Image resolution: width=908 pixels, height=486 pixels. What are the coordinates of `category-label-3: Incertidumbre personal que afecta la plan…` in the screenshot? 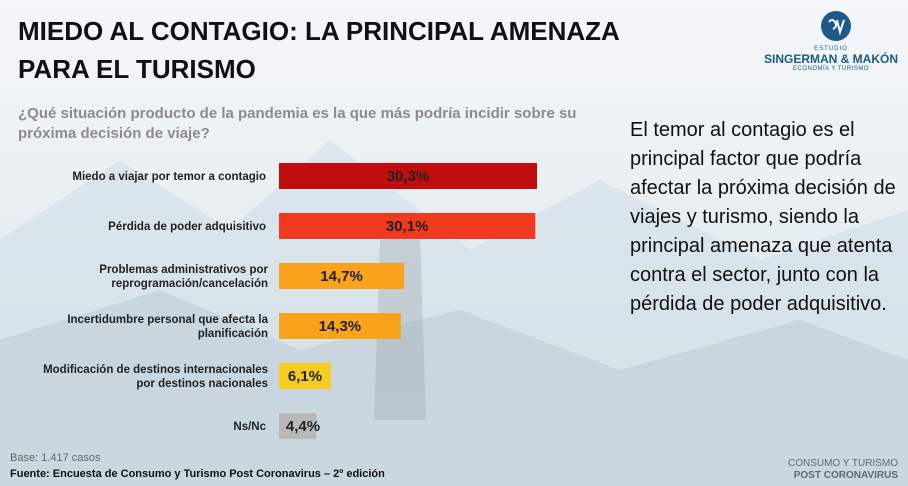 It's located at (167, 327).